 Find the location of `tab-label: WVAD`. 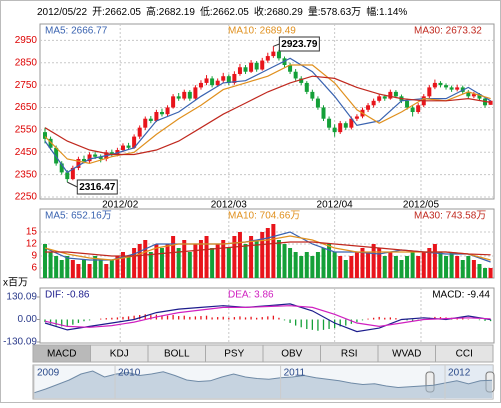

tab-label: WVAD is located at coordinates (406, 354).